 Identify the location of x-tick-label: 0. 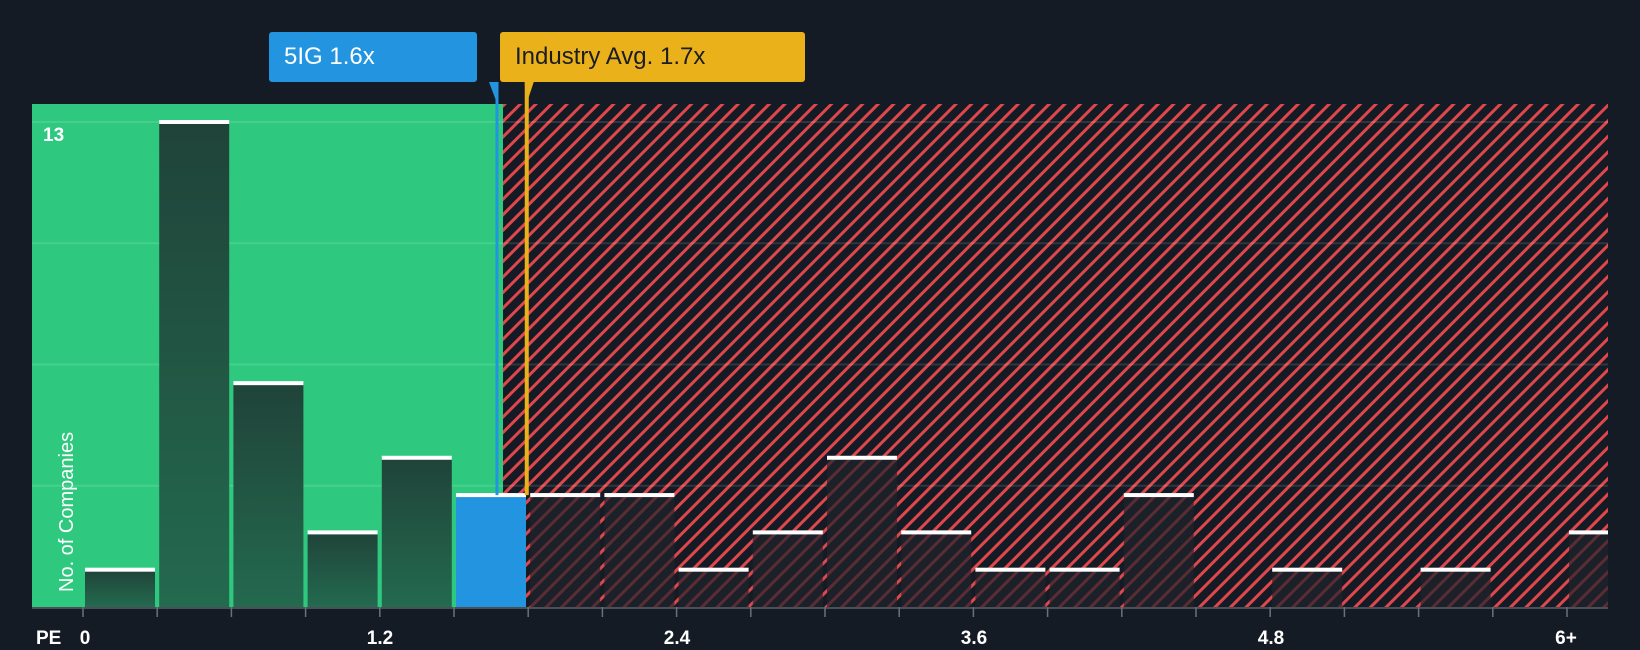
(85, 638).